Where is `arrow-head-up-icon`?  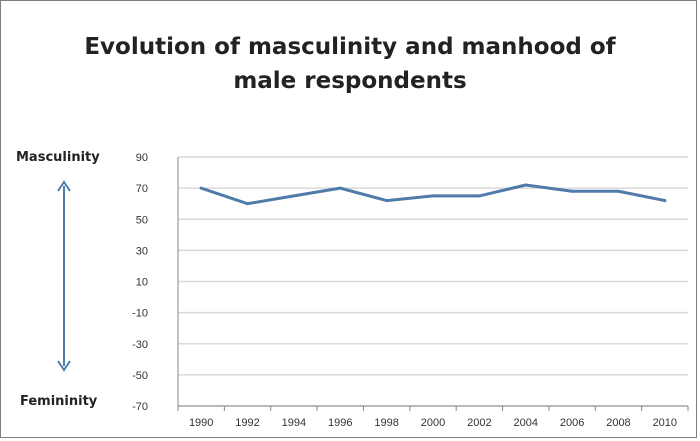
arrow-head-up-icon is located at coordinates (64, 186).